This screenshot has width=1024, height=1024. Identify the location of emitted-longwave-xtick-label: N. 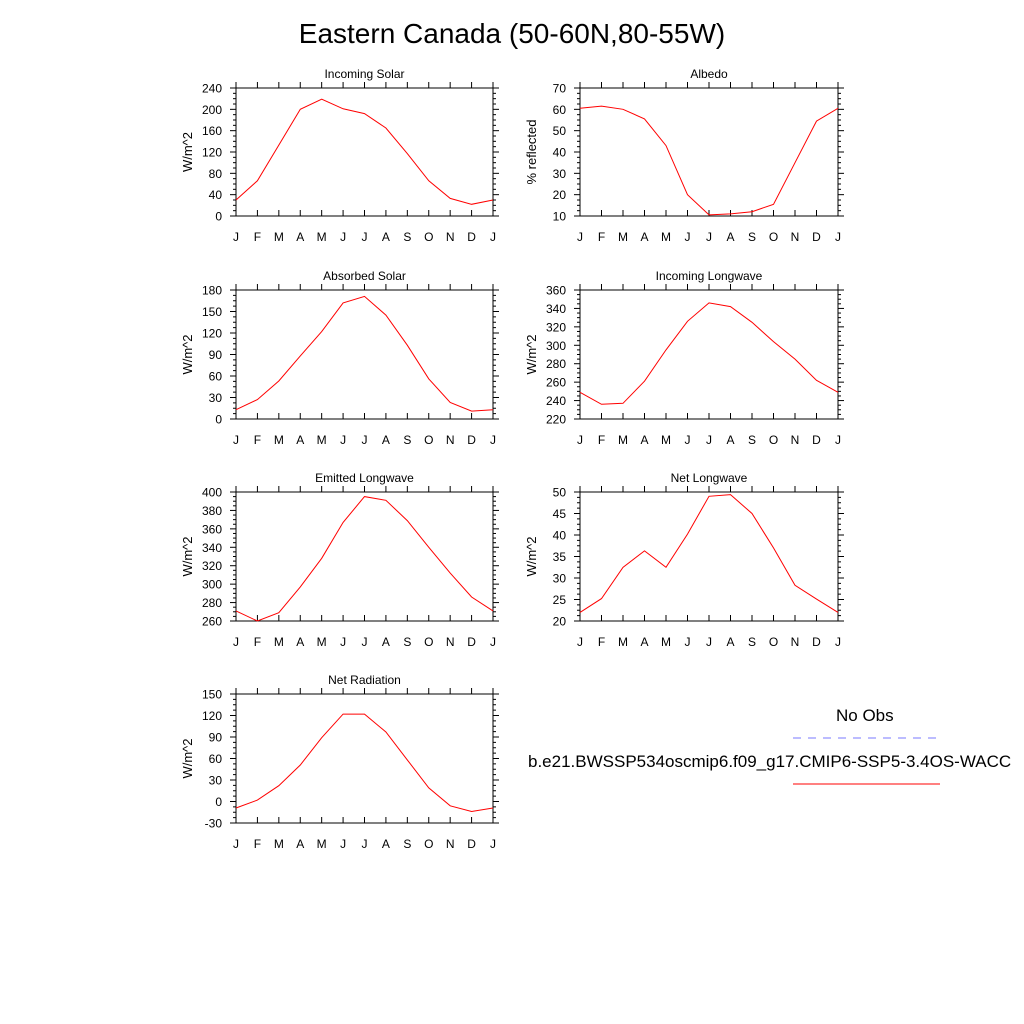
(450, 642).